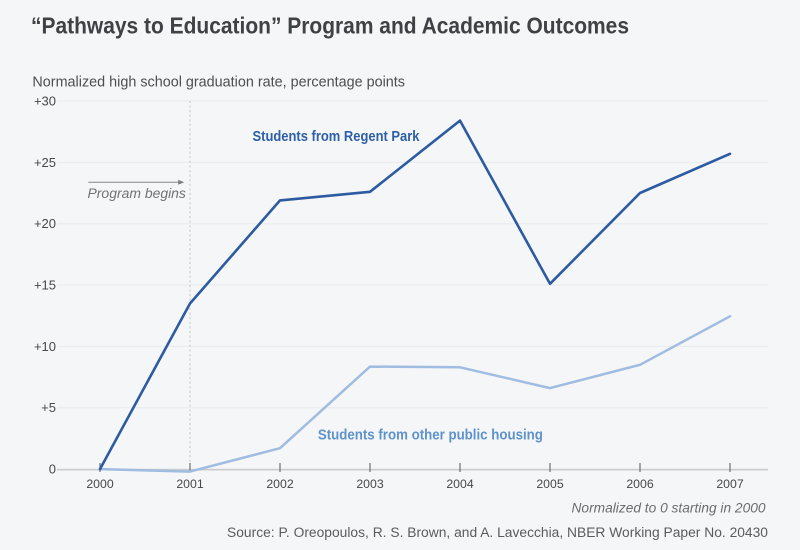  Describe the element at coordinates (337, 136) in the screenshot. I see `svg-text: Students from Regent Park` at that location.